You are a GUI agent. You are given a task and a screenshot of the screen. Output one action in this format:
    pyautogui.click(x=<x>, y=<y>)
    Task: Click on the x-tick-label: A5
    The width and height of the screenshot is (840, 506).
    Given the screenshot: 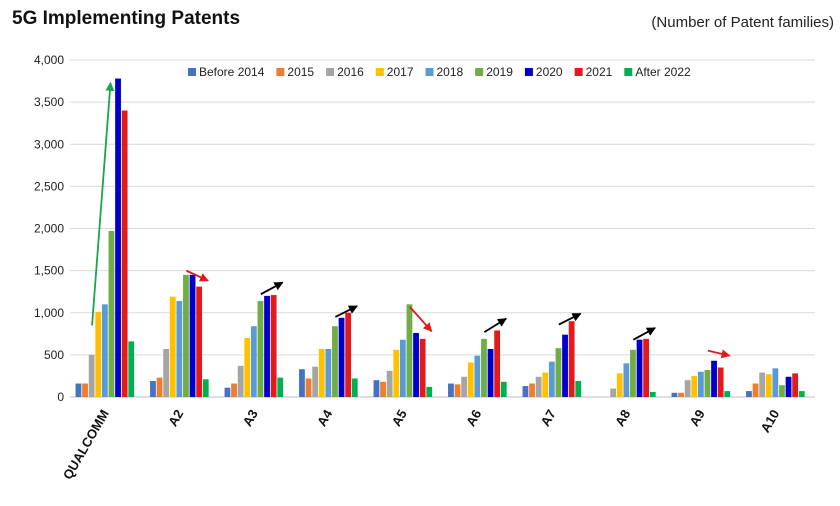 What is the action you would take?
    pyautogui.click(x=399, y=418)
    